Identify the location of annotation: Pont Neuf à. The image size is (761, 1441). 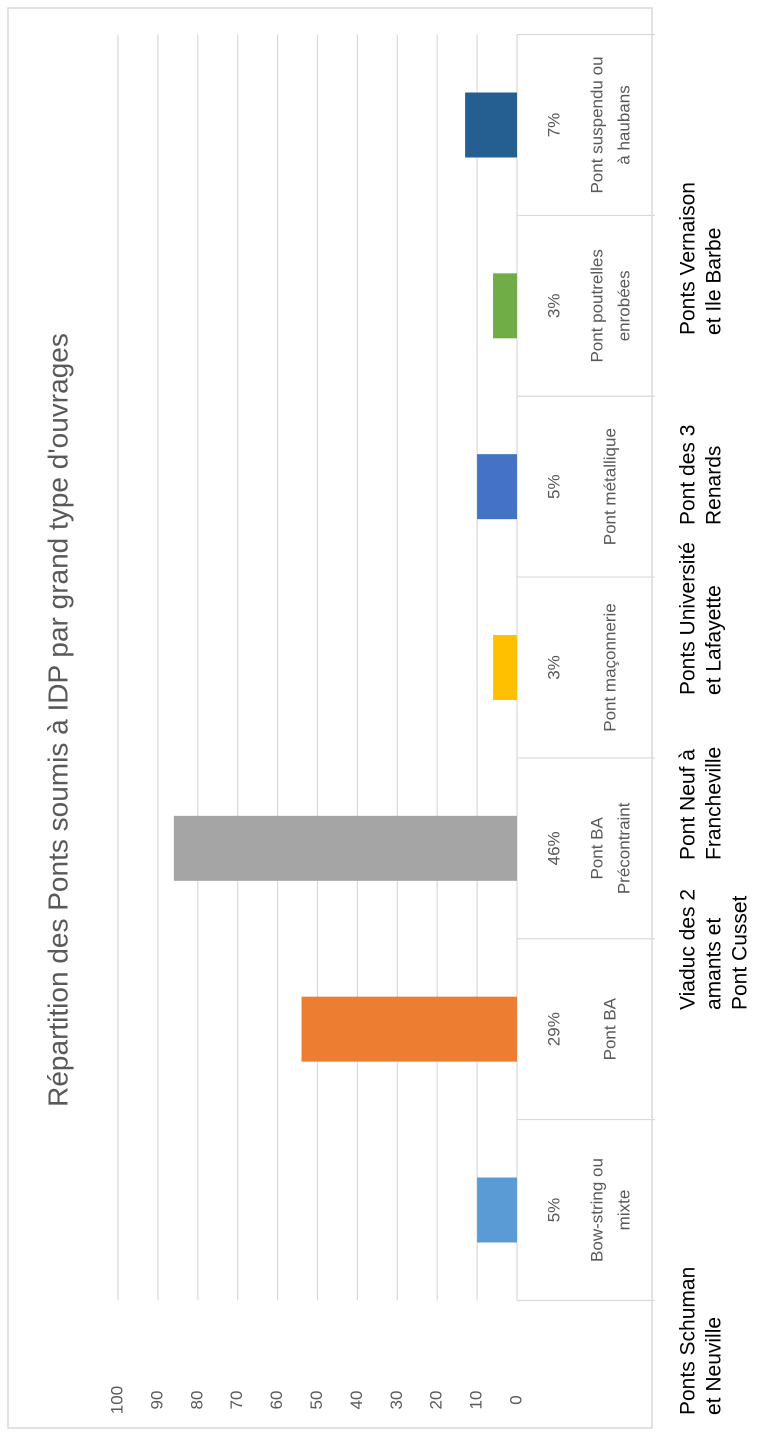
(688, 804).